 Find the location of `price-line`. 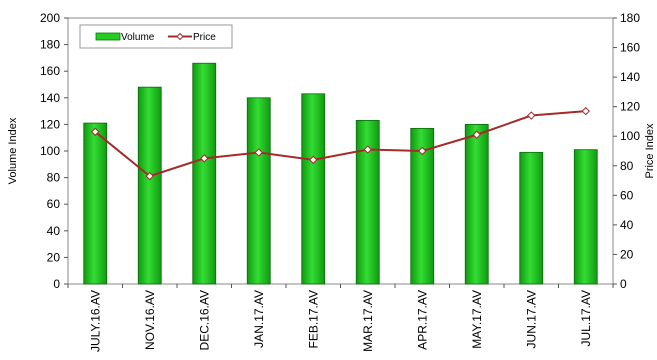

price-line is located at coordinates (340, 144).